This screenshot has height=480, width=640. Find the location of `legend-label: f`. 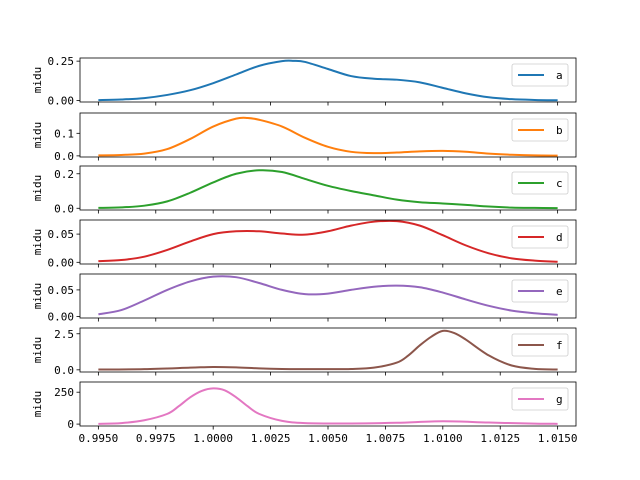

legend-label: f is located at coordinates (559, 345).